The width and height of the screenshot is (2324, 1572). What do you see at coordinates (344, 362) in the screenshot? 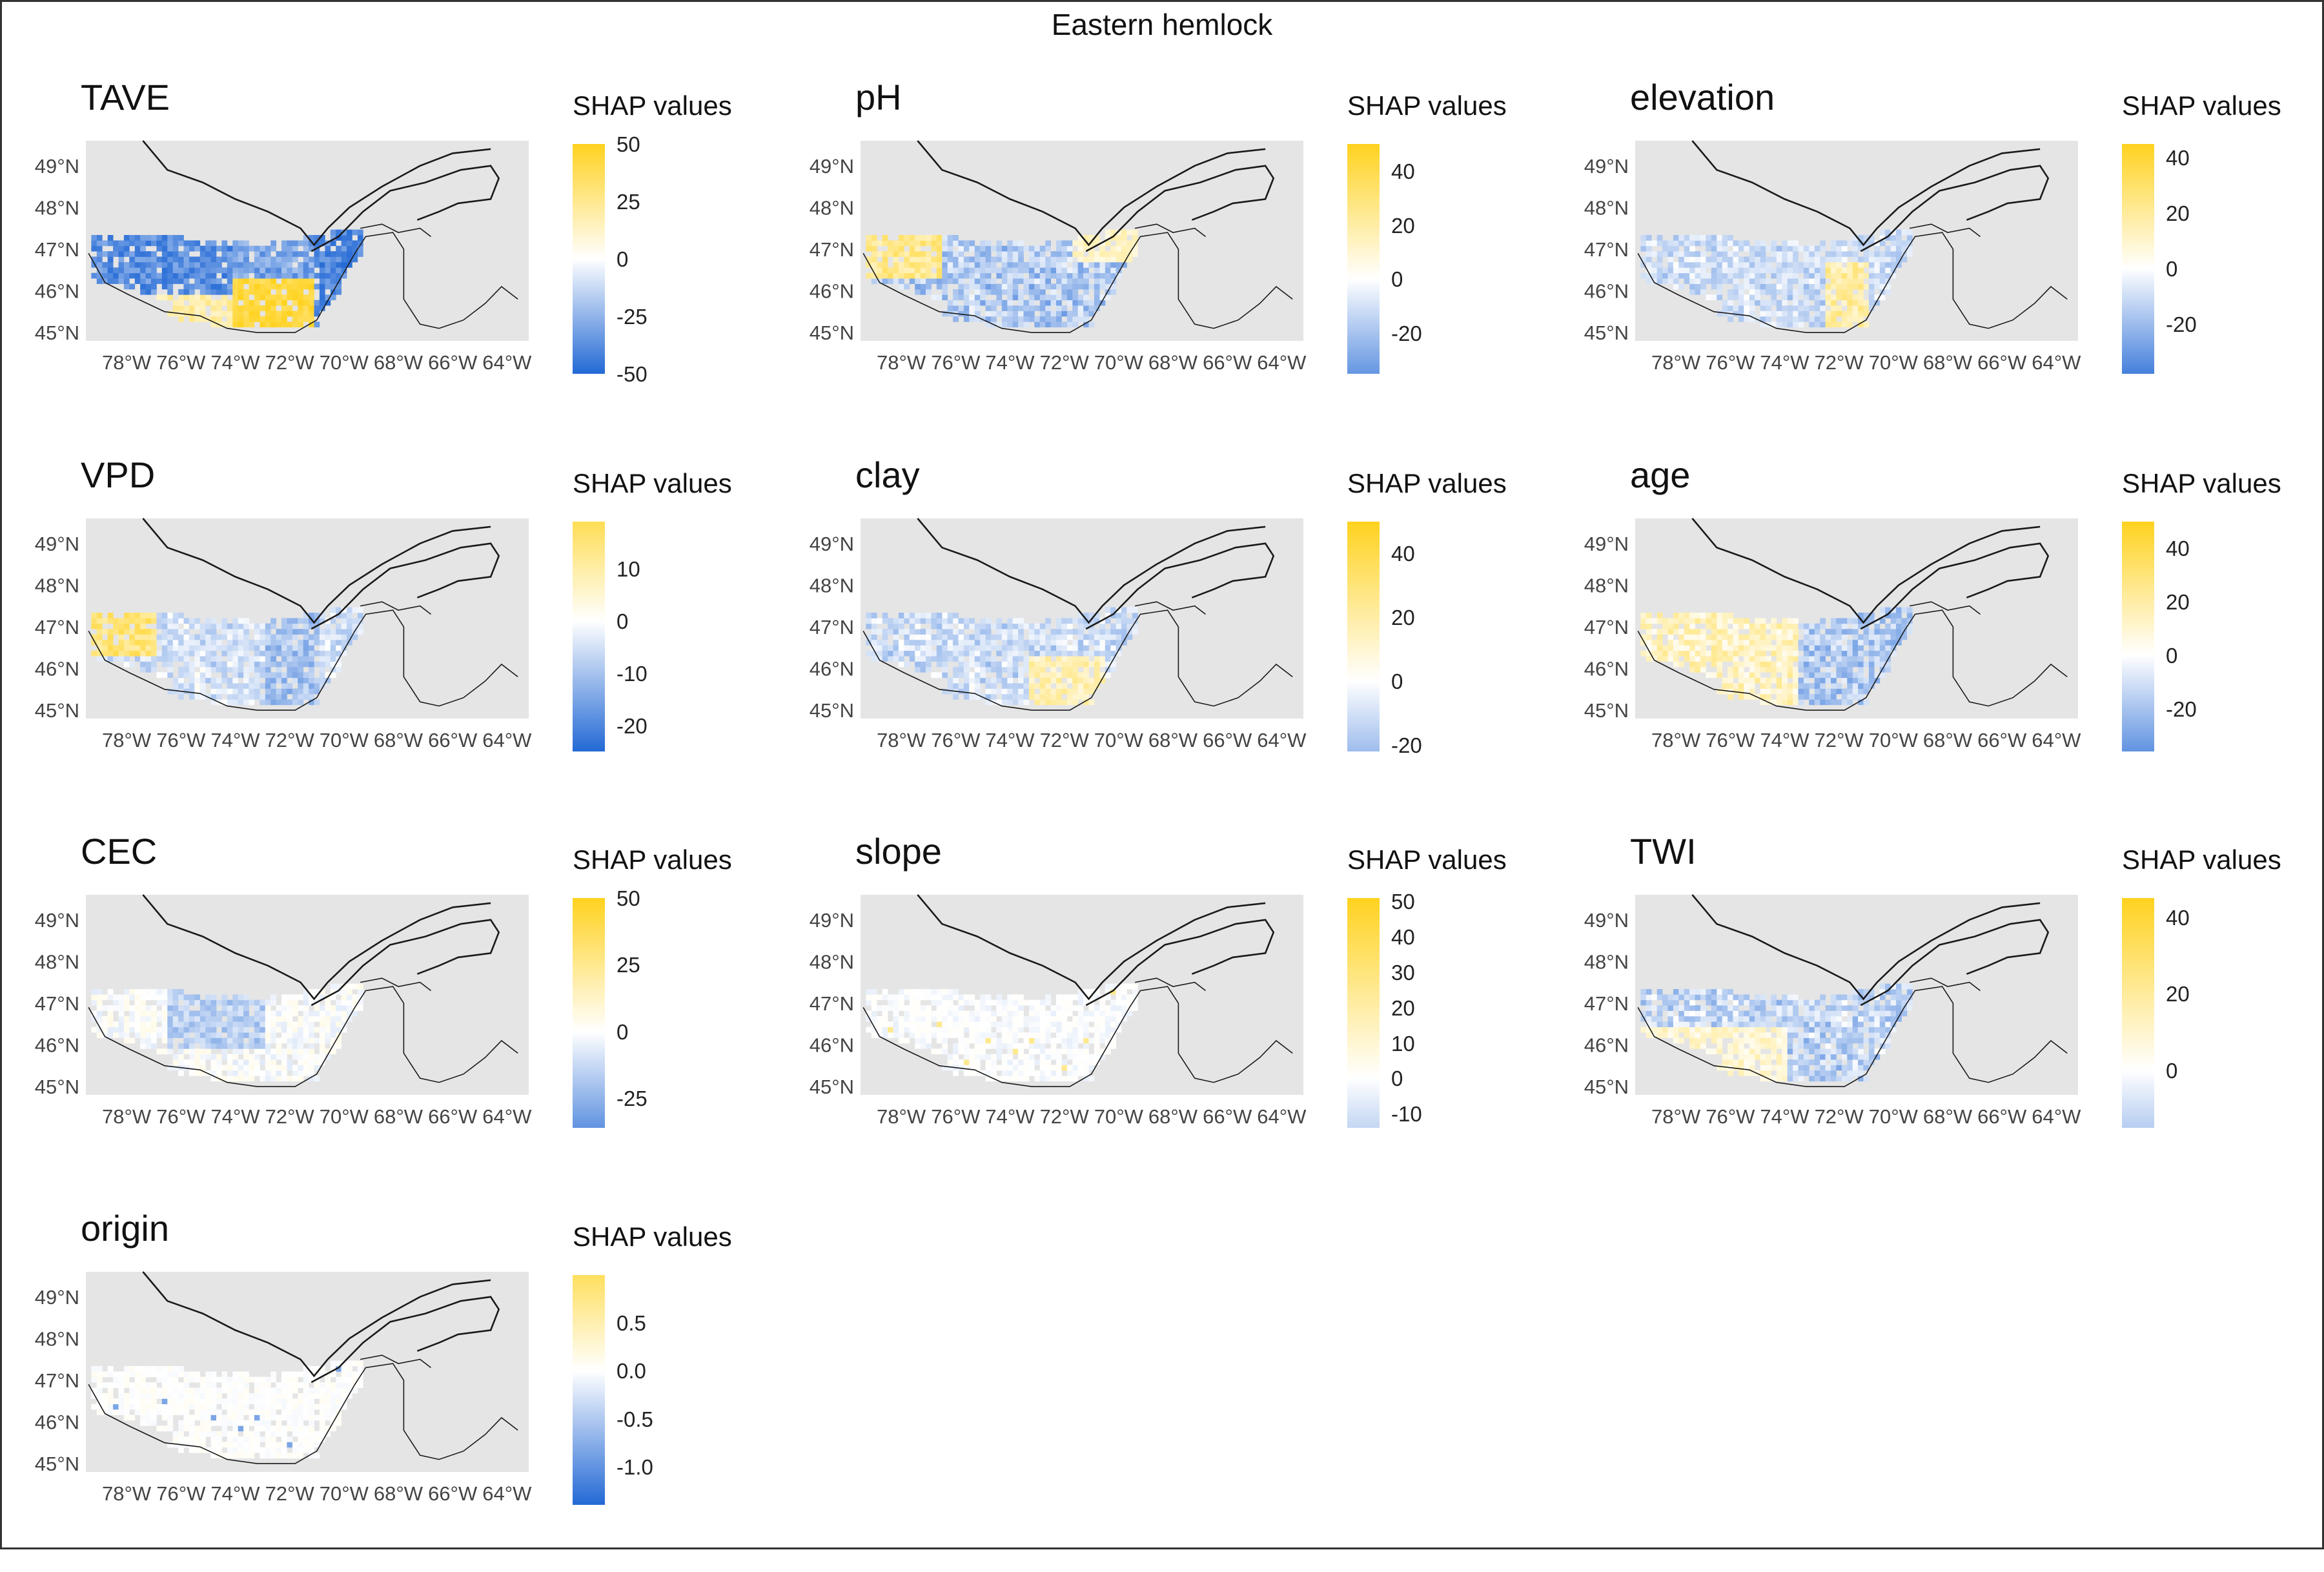
I see `lon-tick-label: 70°W` at bounding box center [344, 362].